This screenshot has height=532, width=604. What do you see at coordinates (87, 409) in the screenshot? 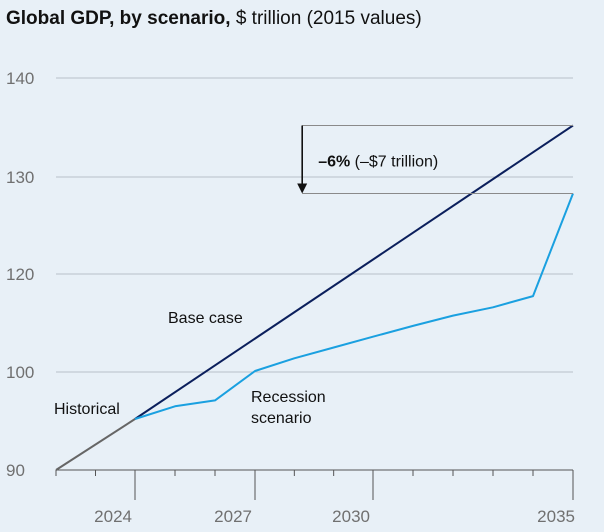
I see `historical-label: Historical` at bounding box center [87, 409].